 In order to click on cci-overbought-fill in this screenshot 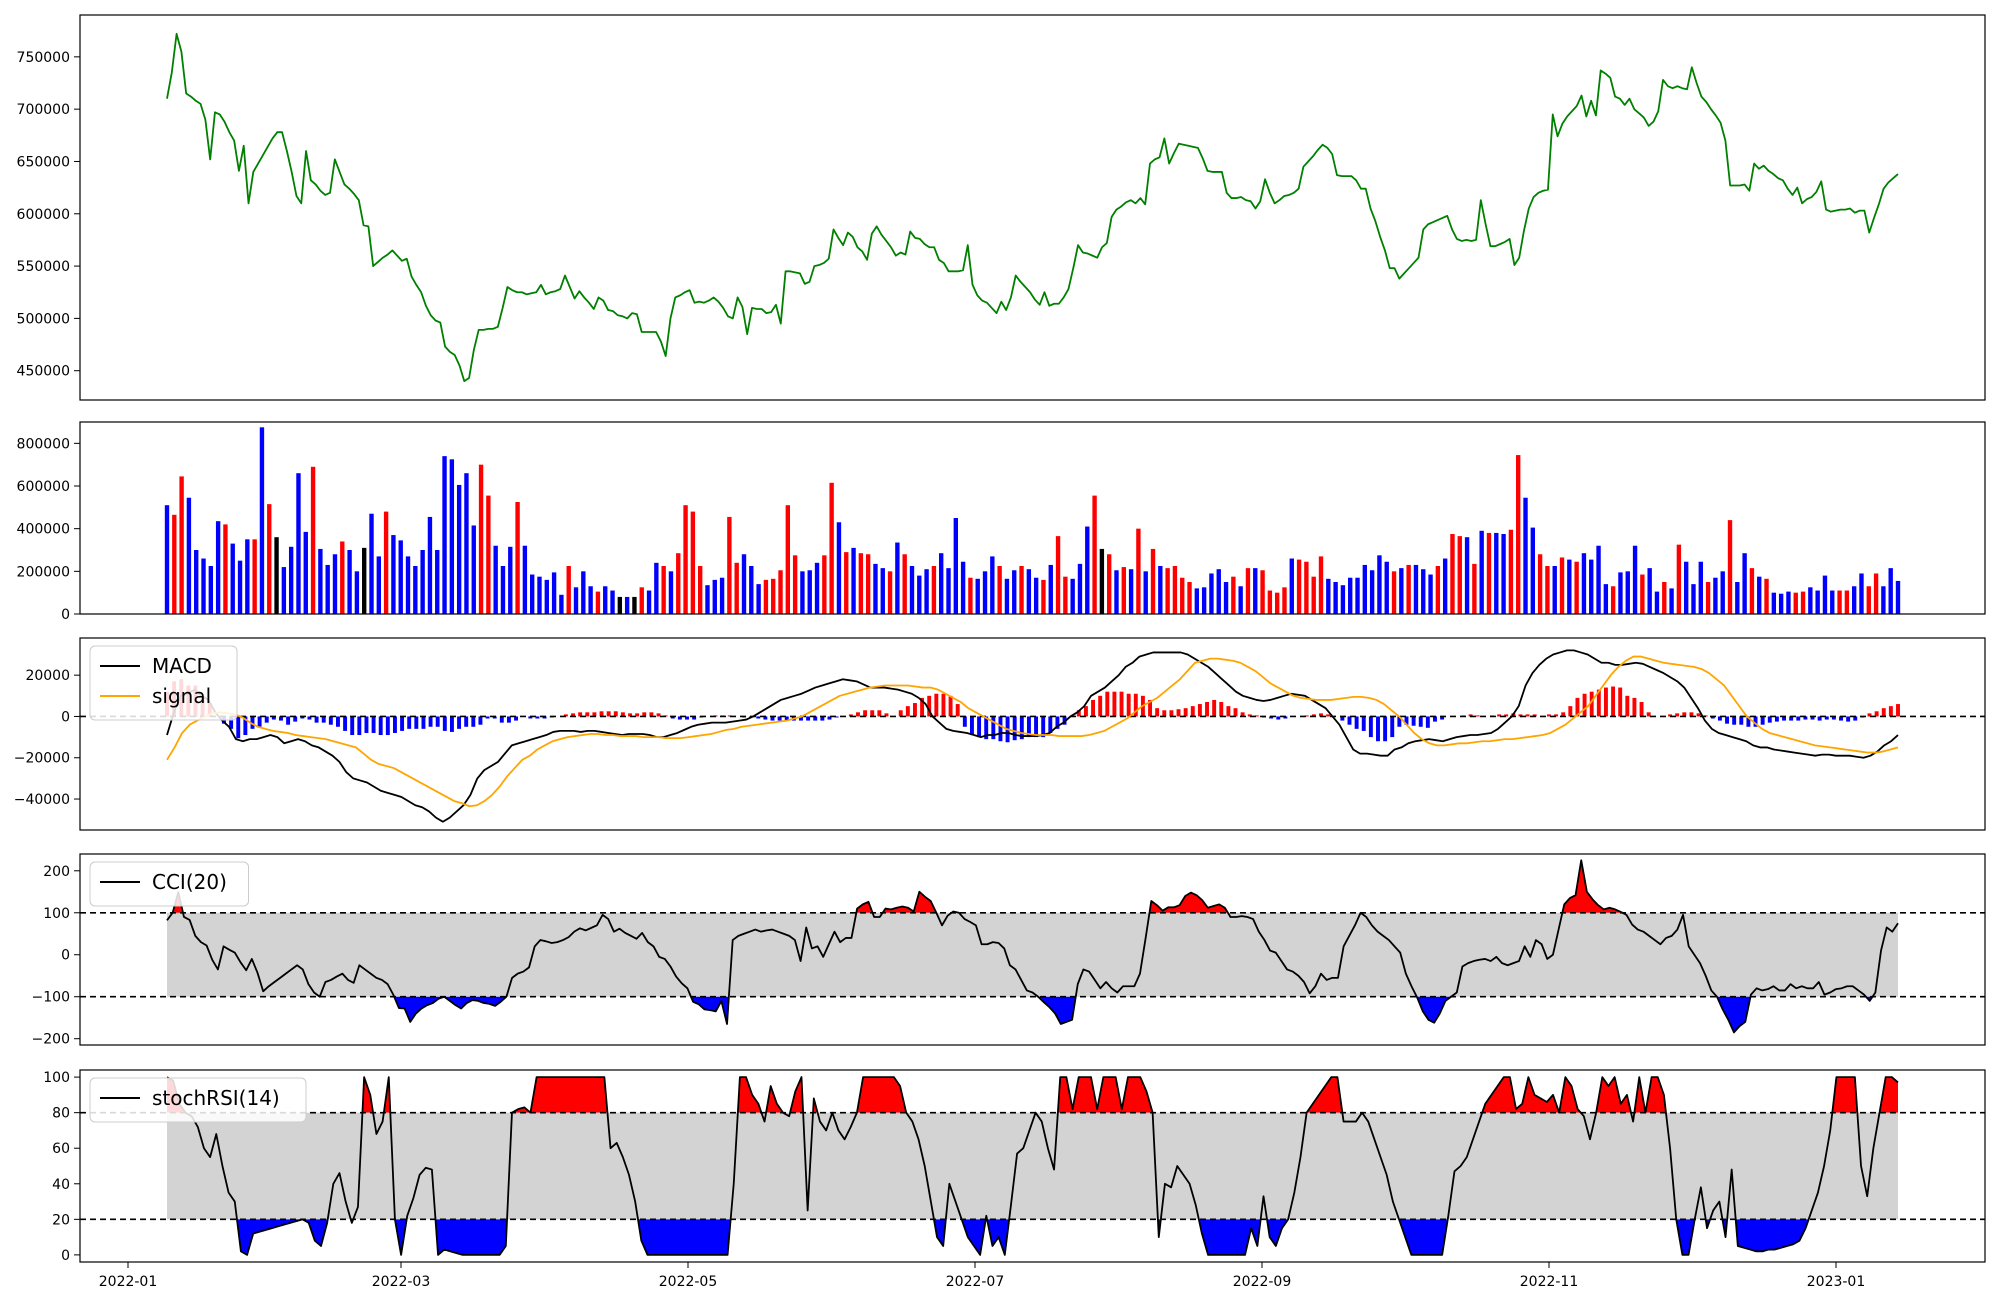, I will do `click(1592, 886)`.